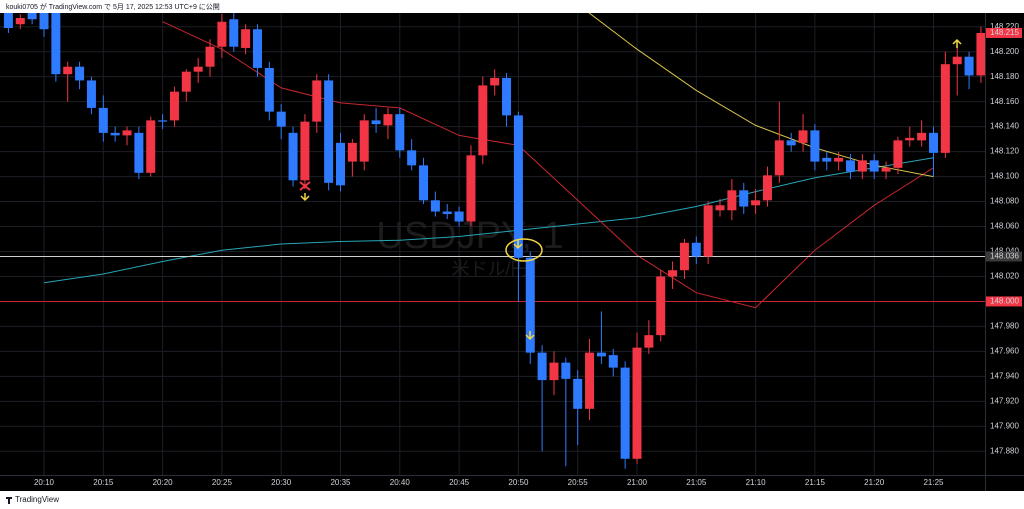 This screenshot has width=1024, height=509. Describe the element at coordinates (524, 250) in the screenshot. I see `highlight-circle` at that location.